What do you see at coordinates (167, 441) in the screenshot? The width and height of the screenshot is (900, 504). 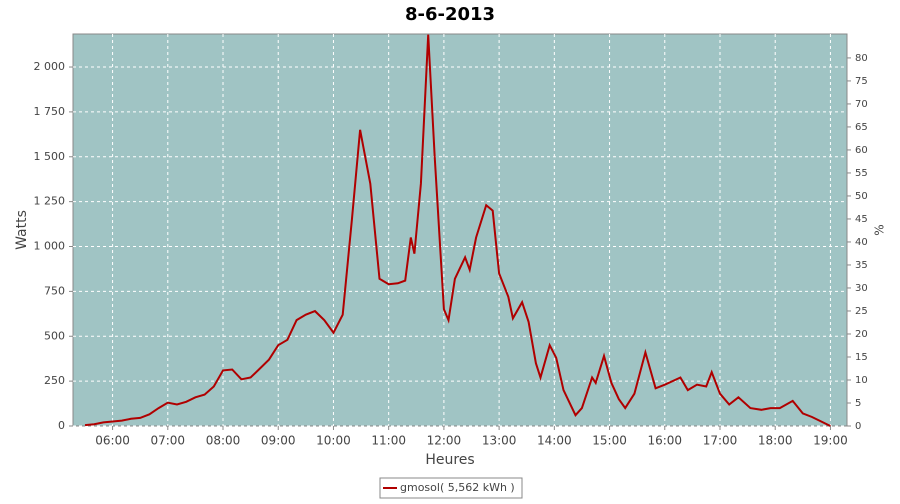 I see `x-tick-label: 07:00` at bounding box center [167, 441].